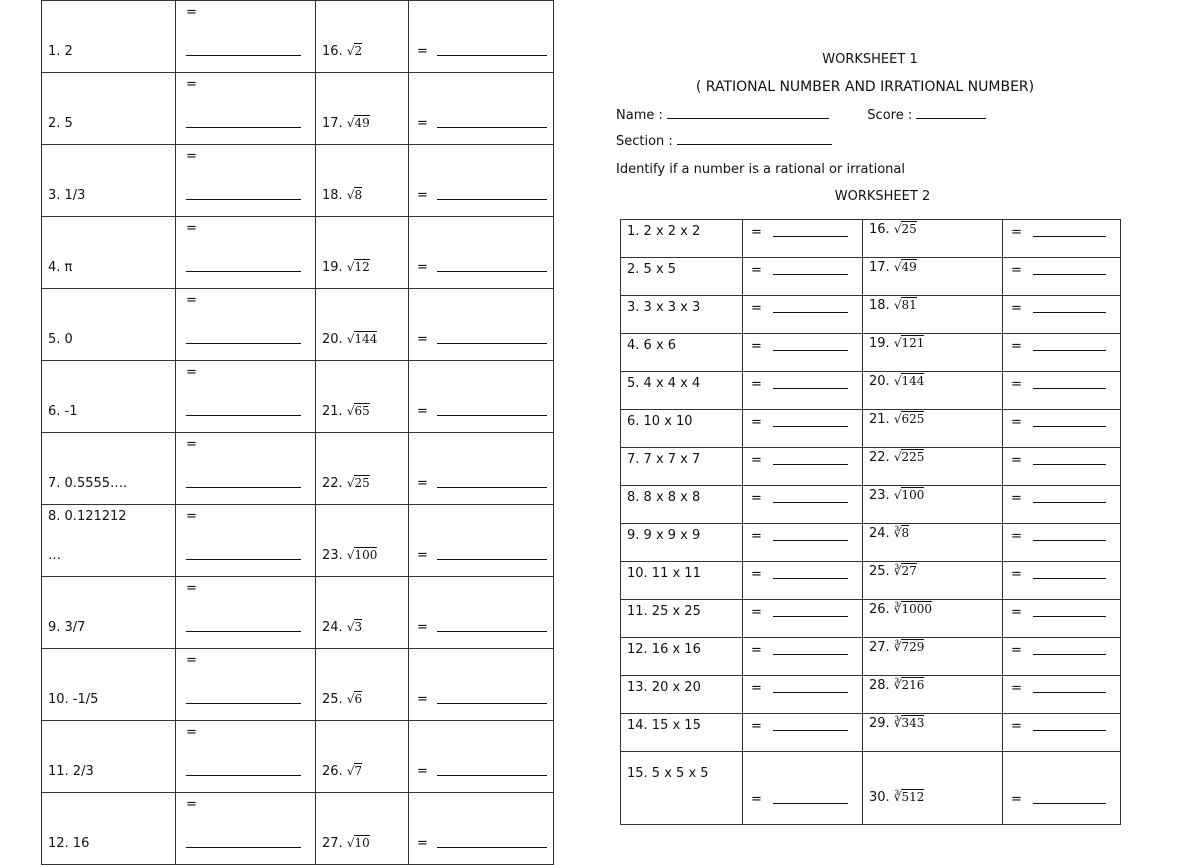 Image resolution: width=1200 pixels, height=865 pixels. Describe the element at coordinates (951, 118) in the screenshot. I see `score-field` at that location.